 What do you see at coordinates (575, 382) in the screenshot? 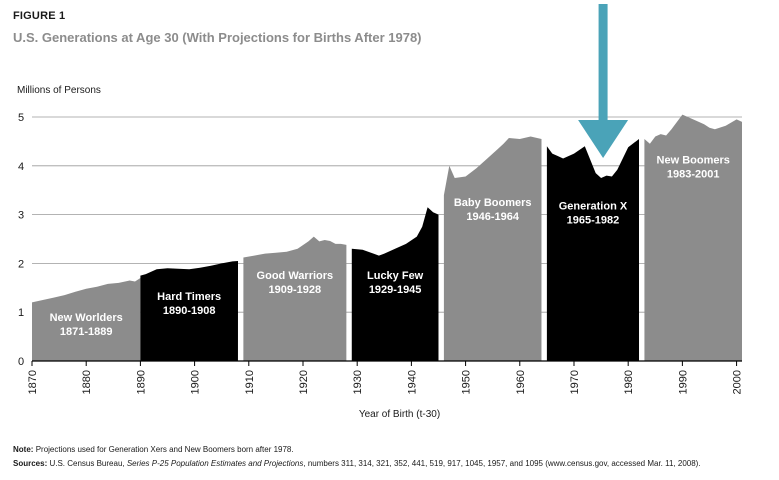
I see `x-tick-label: 1970` at bounding box center [575, 382].